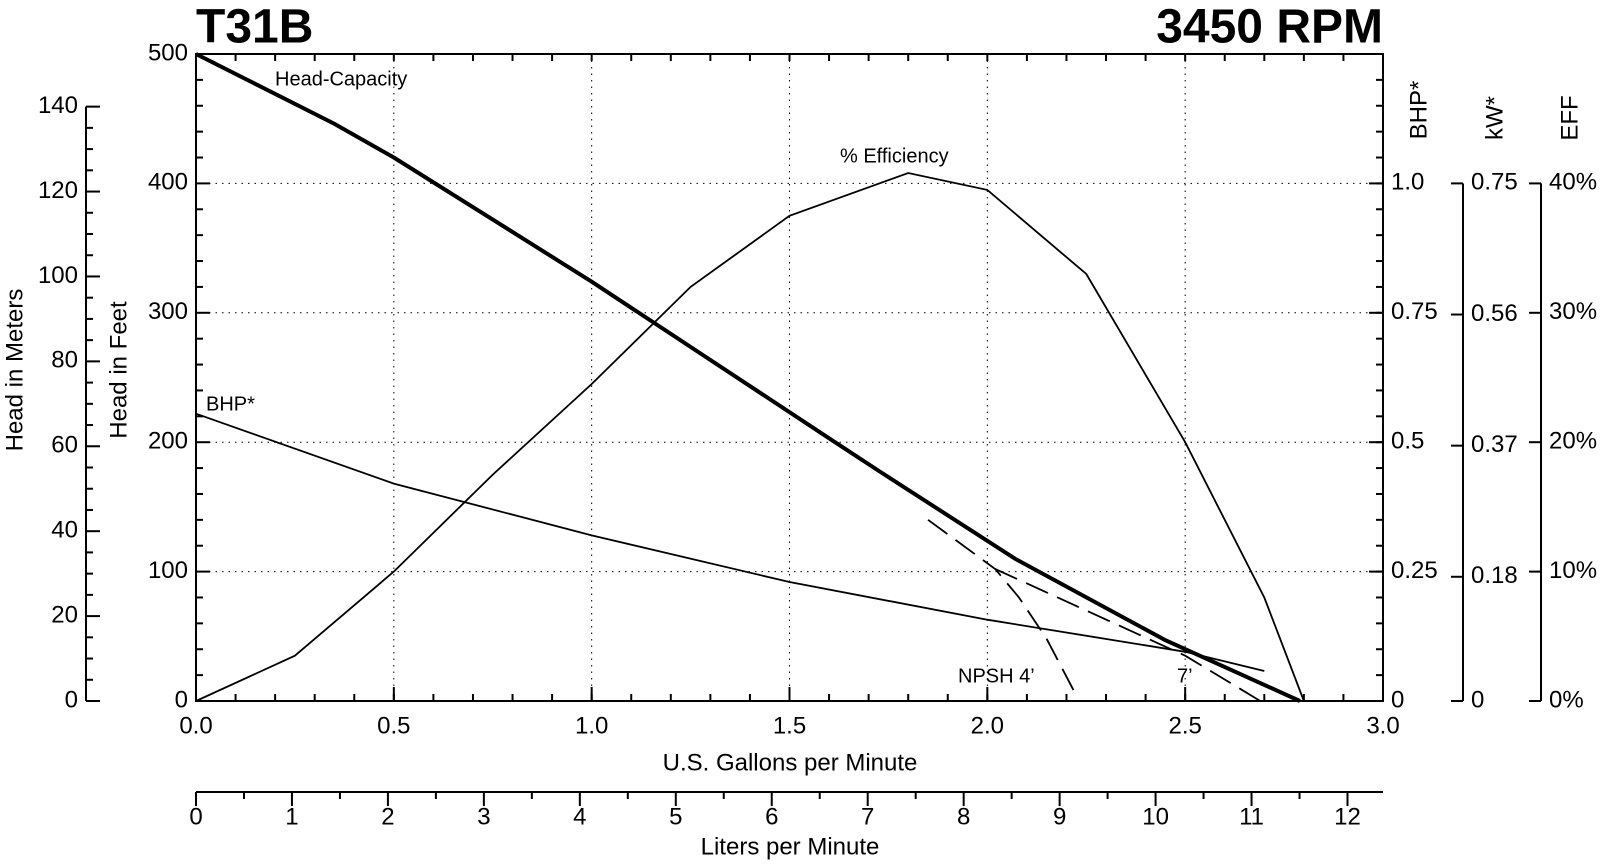 The image size is (1614, 867). What do you see at coordinates (894, 156) in the screenshot?
I see `series-label: % Efficiency` at bounding box center [894, 156].